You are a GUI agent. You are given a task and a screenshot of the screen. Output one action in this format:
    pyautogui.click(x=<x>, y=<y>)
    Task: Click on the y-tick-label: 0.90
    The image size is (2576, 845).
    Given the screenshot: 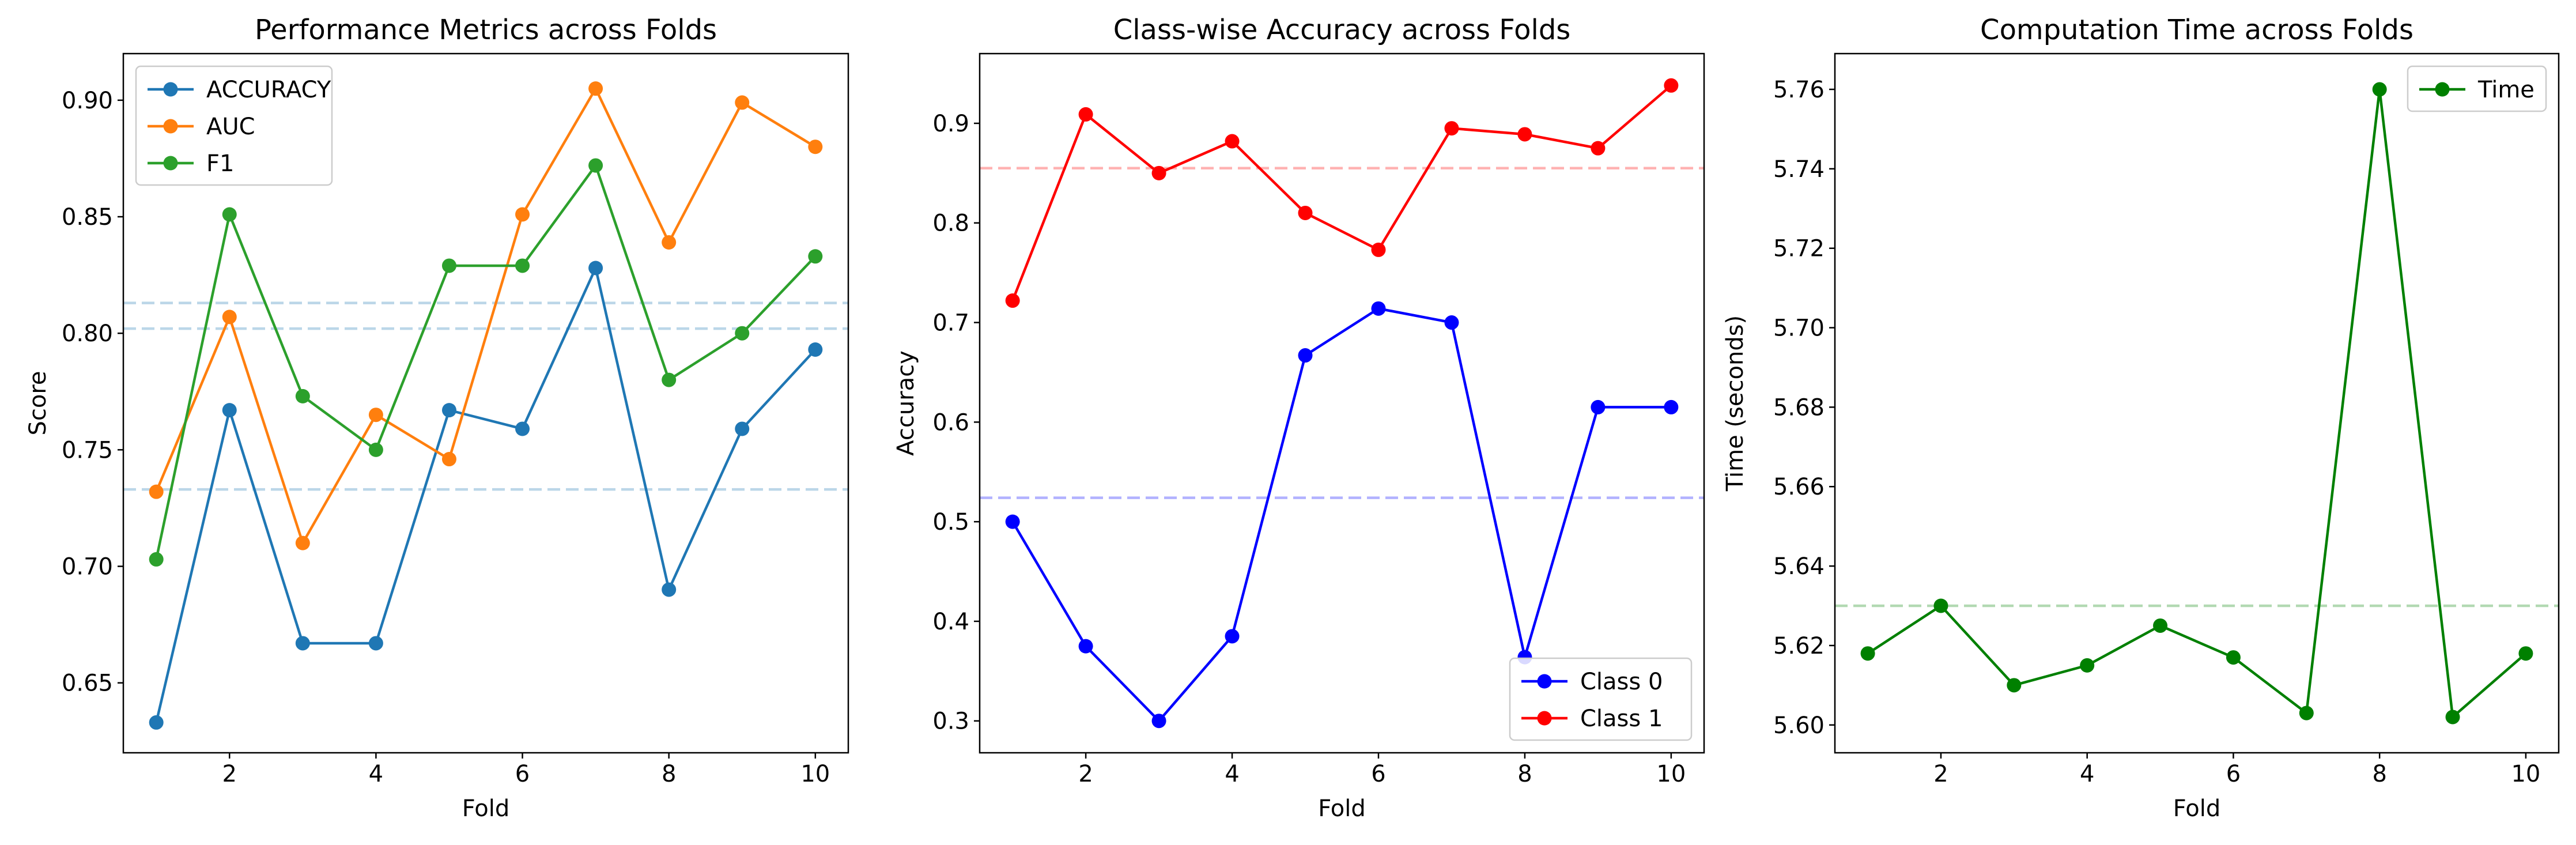 What is the action you would take?
    pyautogui.click(x=87, y=101)
    